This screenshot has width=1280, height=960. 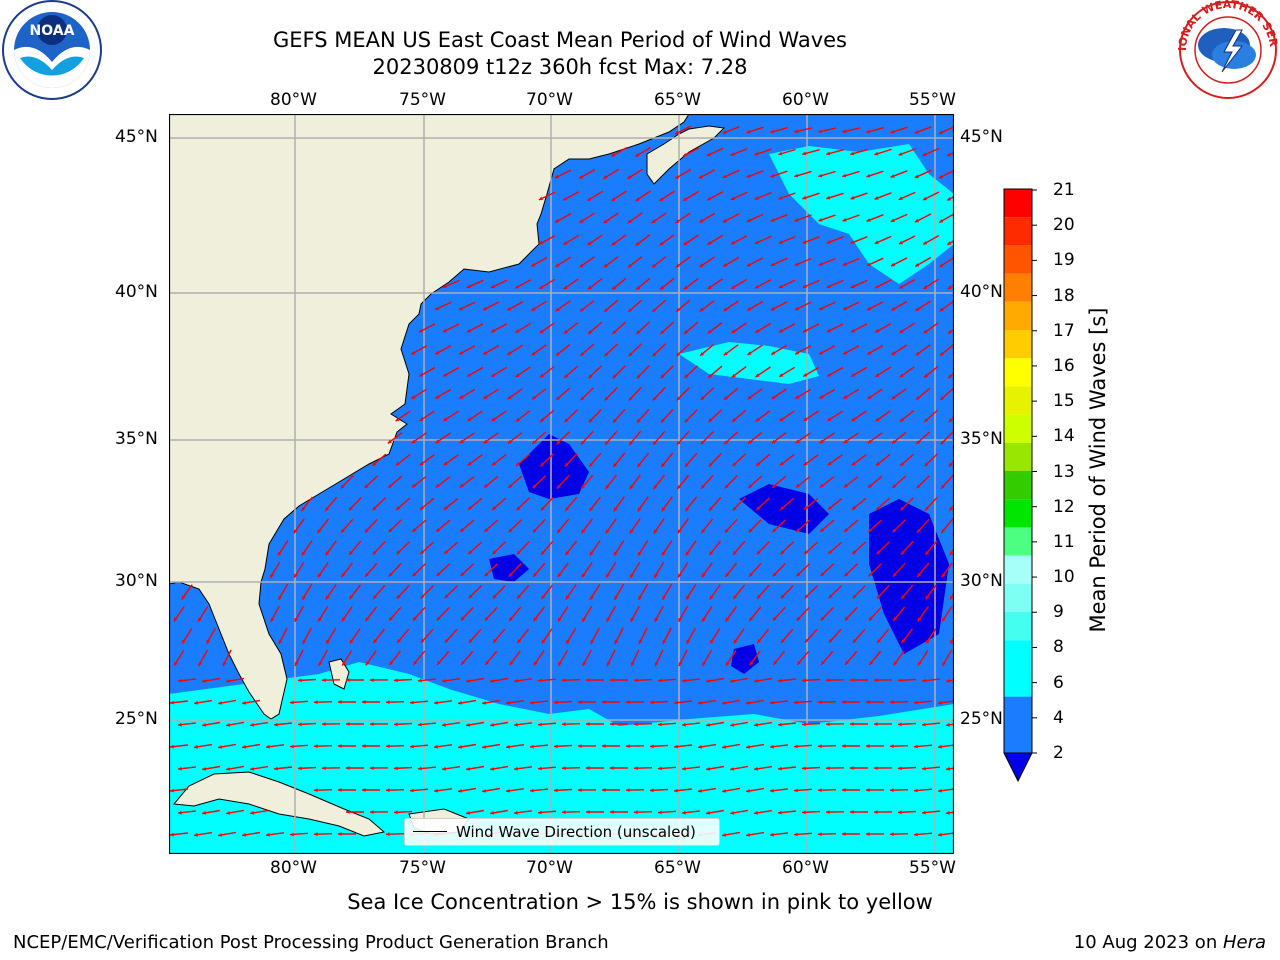 What do you see at coordinates (981, 292) in the screenshot?
I see `lat-label-right: 40°N` at bounding box center [981, 292].